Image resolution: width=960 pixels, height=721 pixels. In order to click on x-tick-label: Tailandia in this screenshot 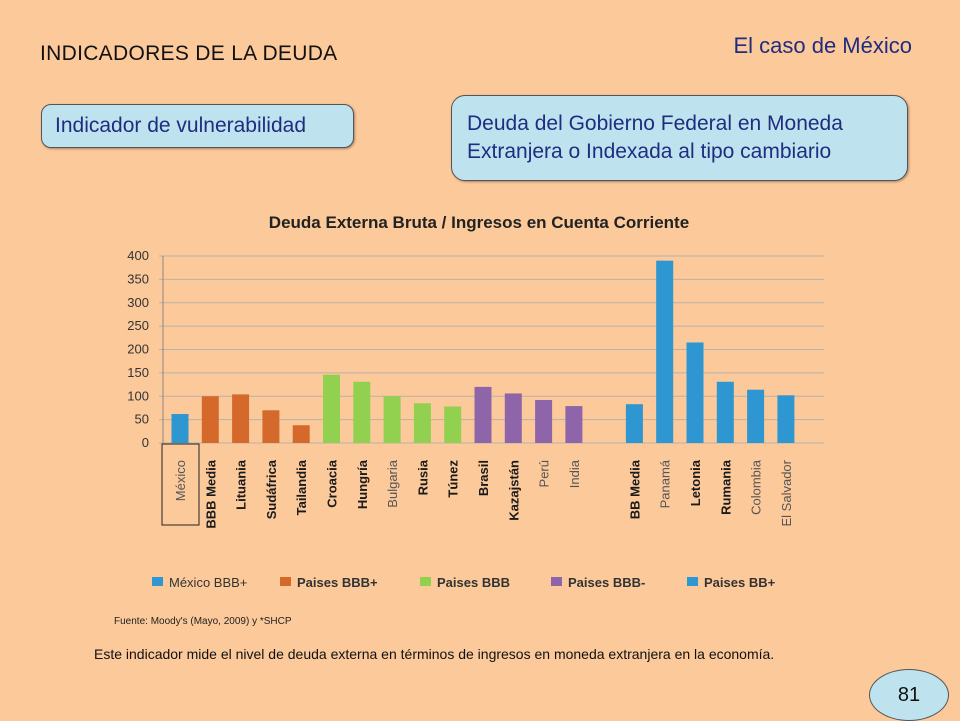, I will do `click(301, 487)`.